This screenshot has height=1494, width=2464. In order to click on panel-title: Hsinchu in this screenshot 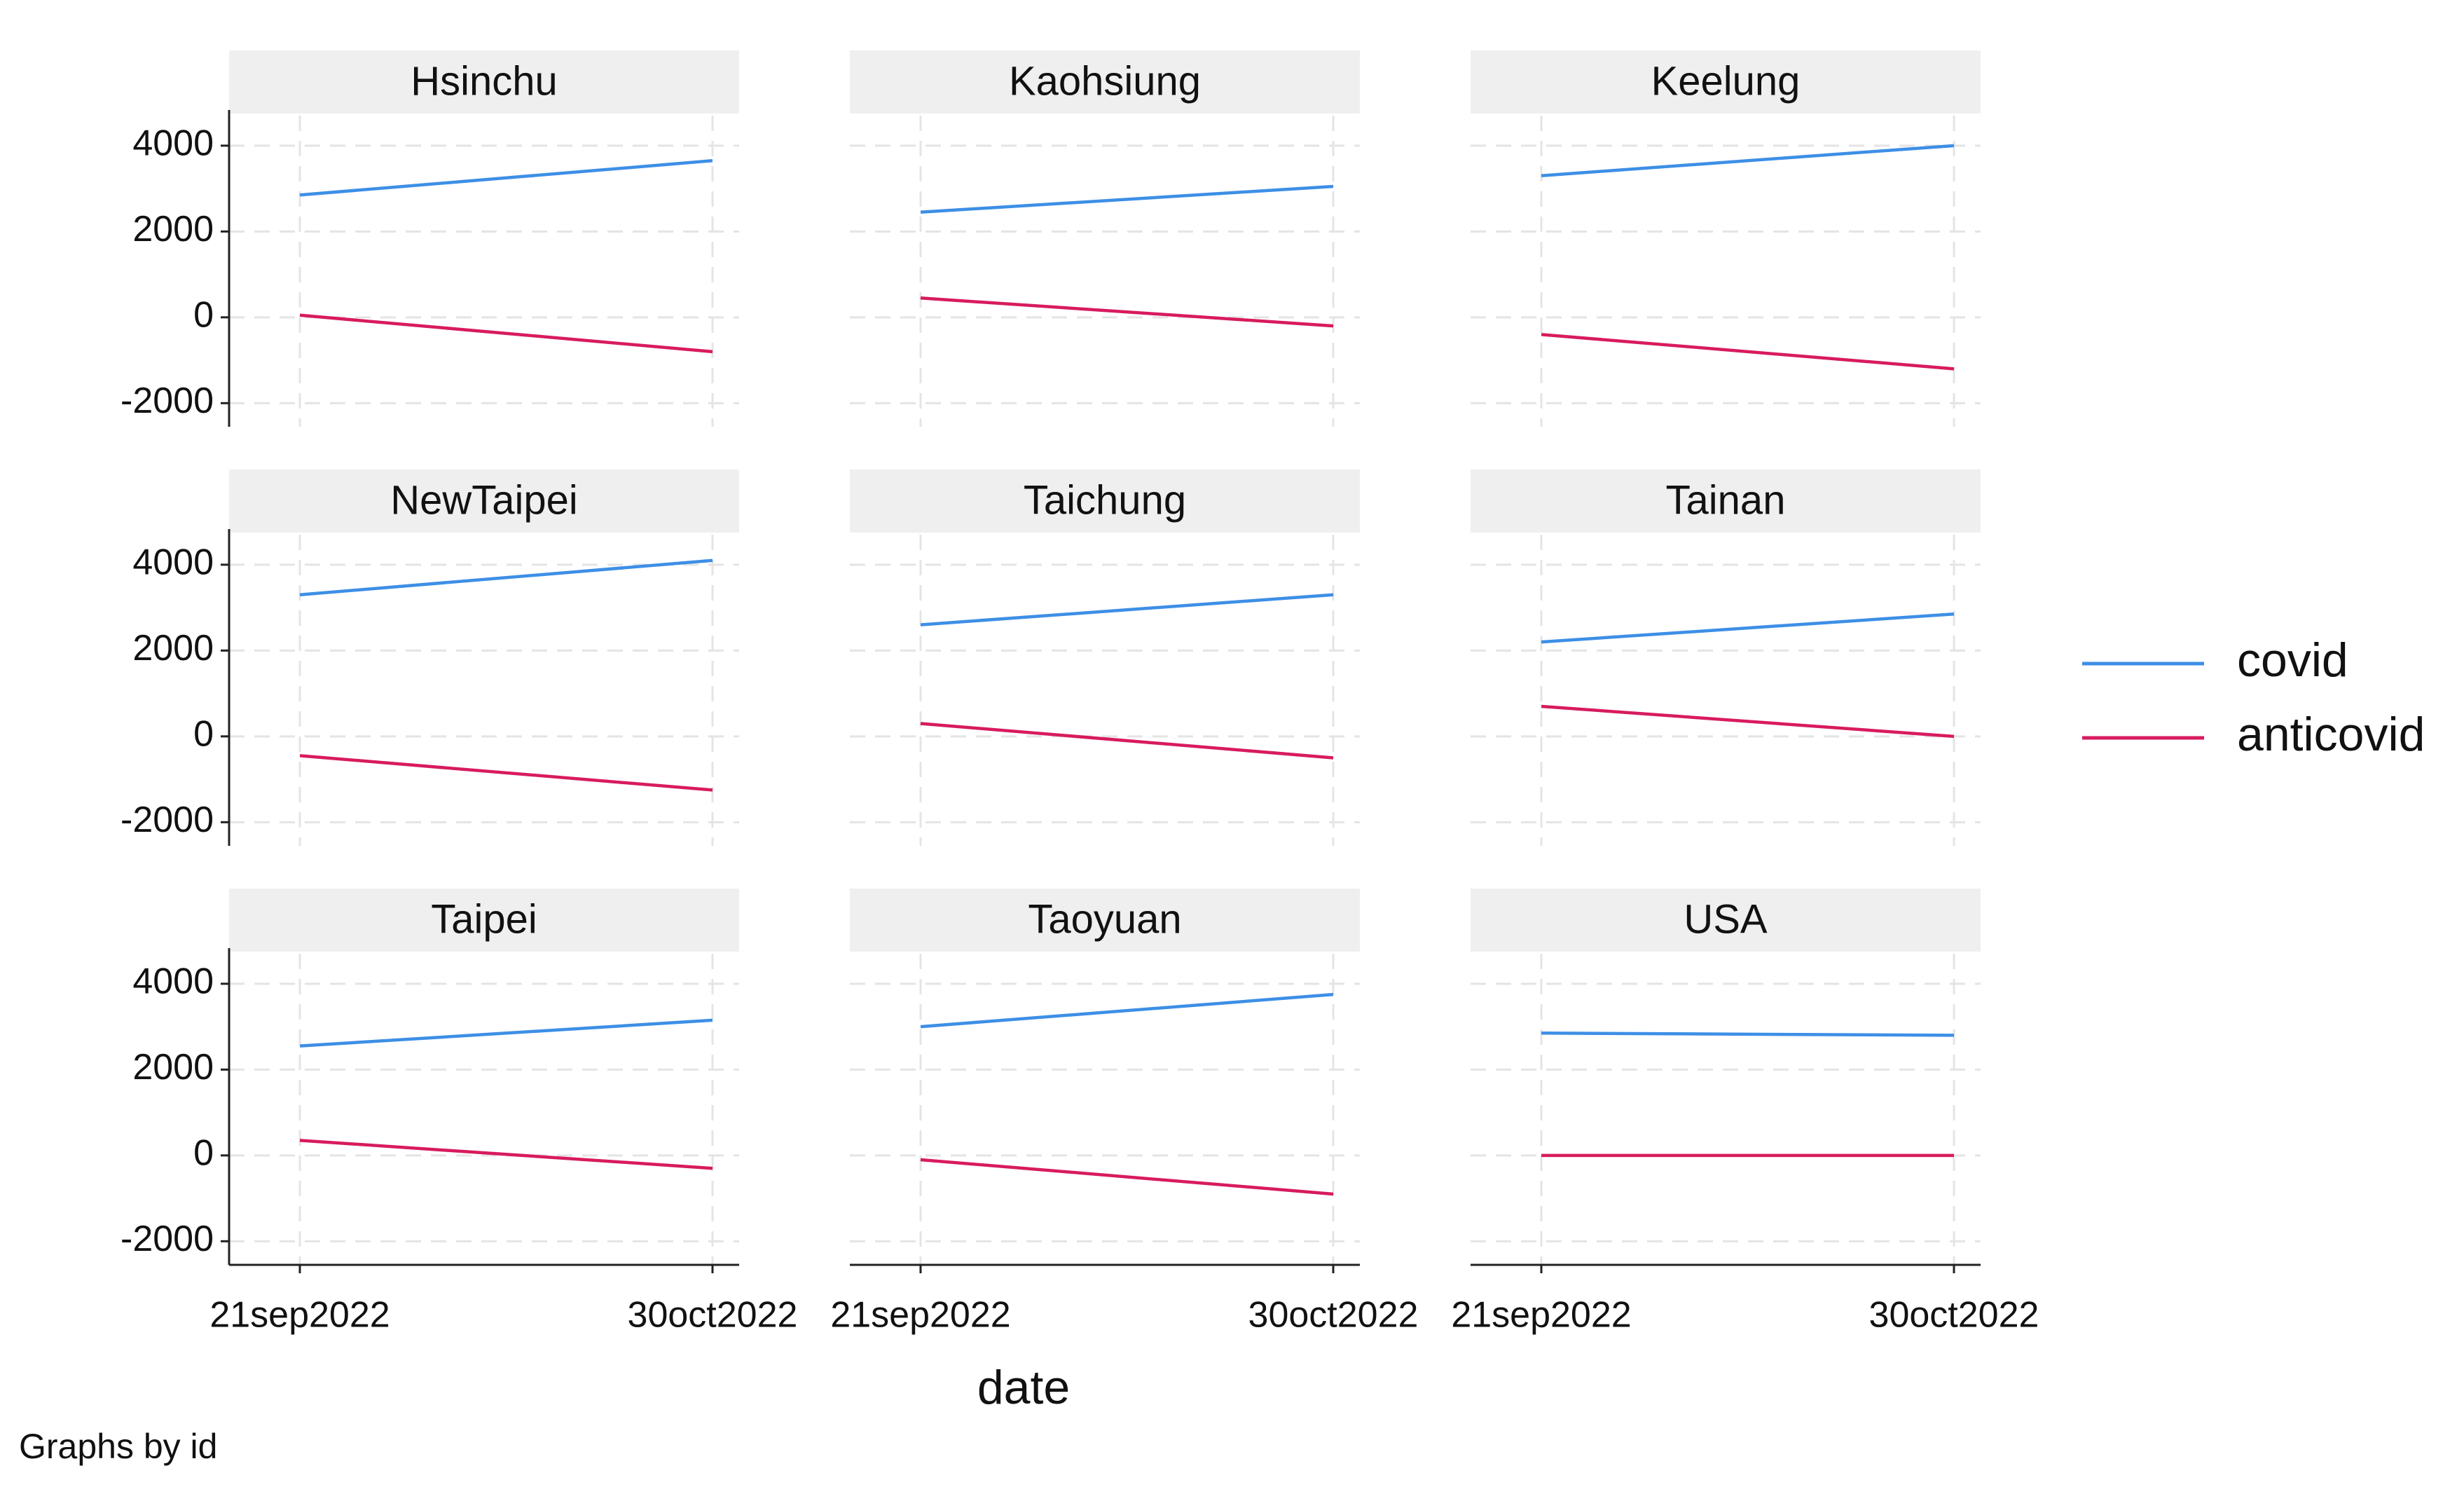, I will do `click(484, 81)`.